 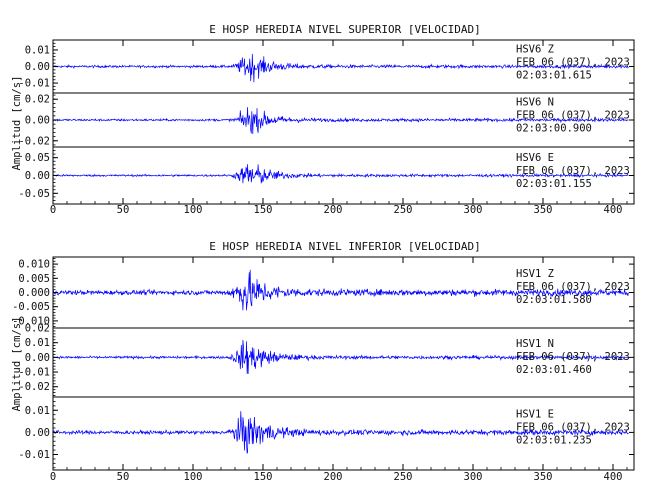 I want to click on trace-time-label: 02:03:01.155, so click(x=554, y=184).